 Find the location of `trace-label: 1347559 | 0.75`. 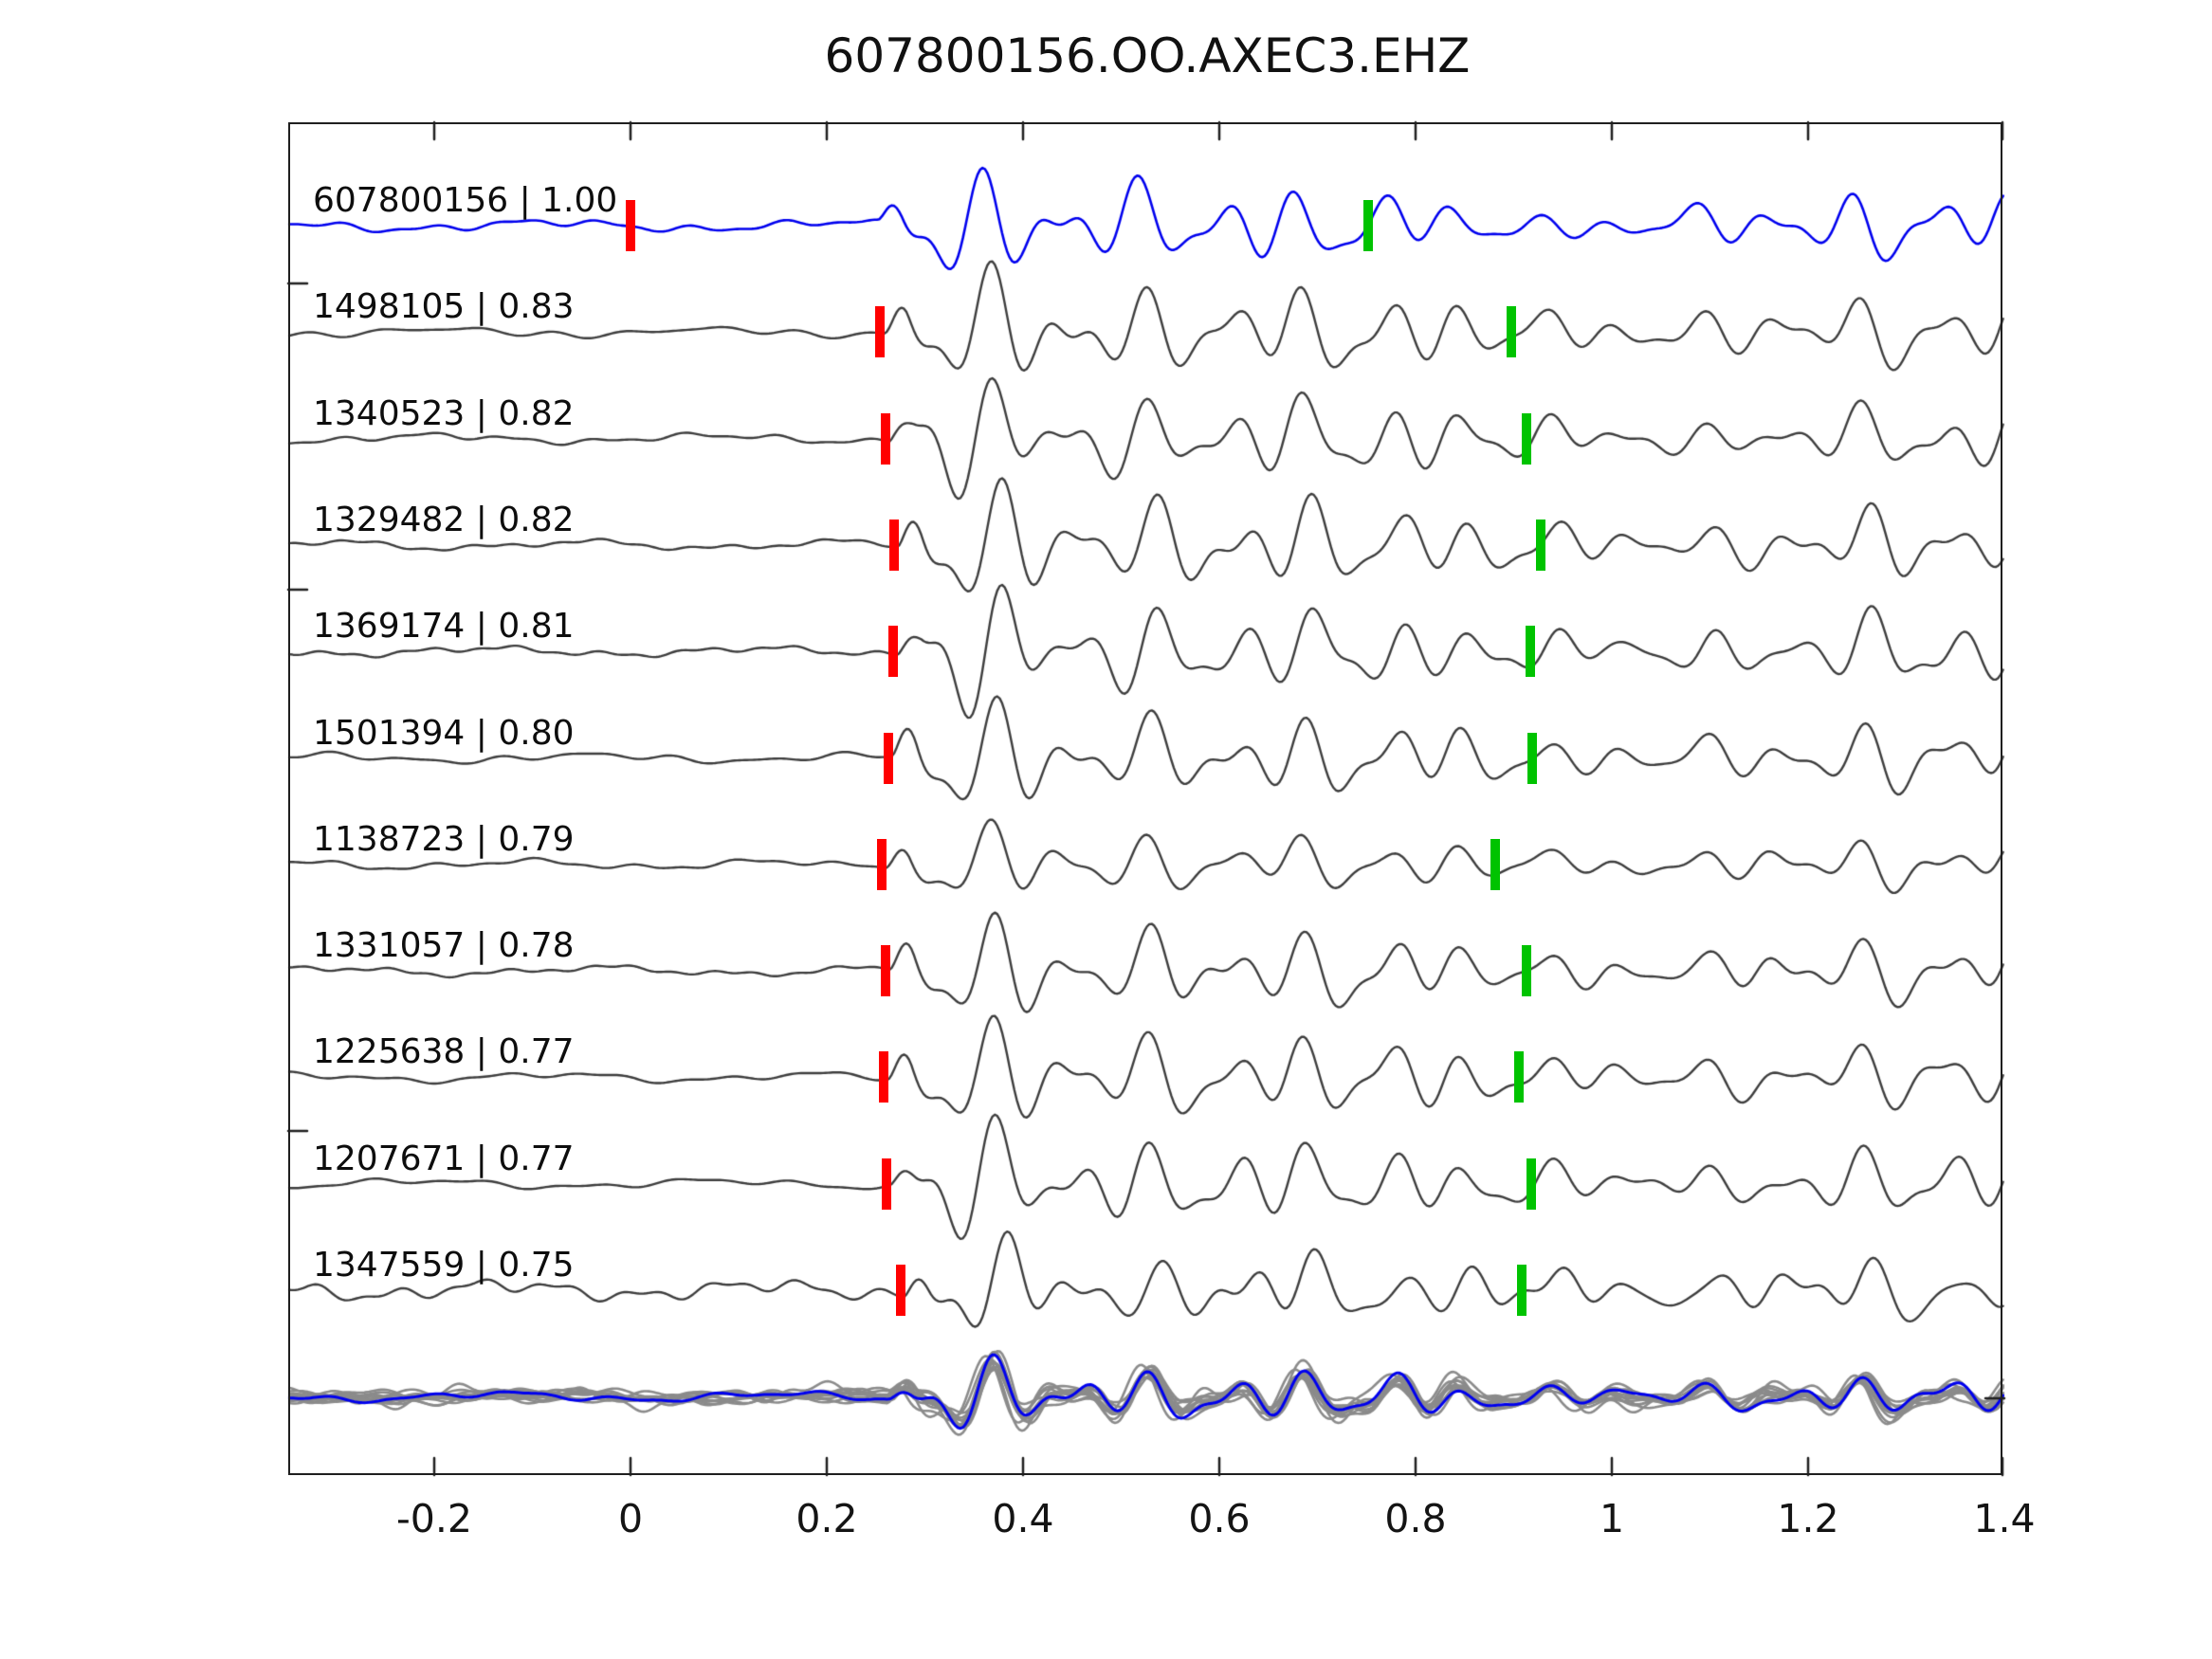

trace-label: 1347559 | 0.75 is located at coordinates (444, 1265).